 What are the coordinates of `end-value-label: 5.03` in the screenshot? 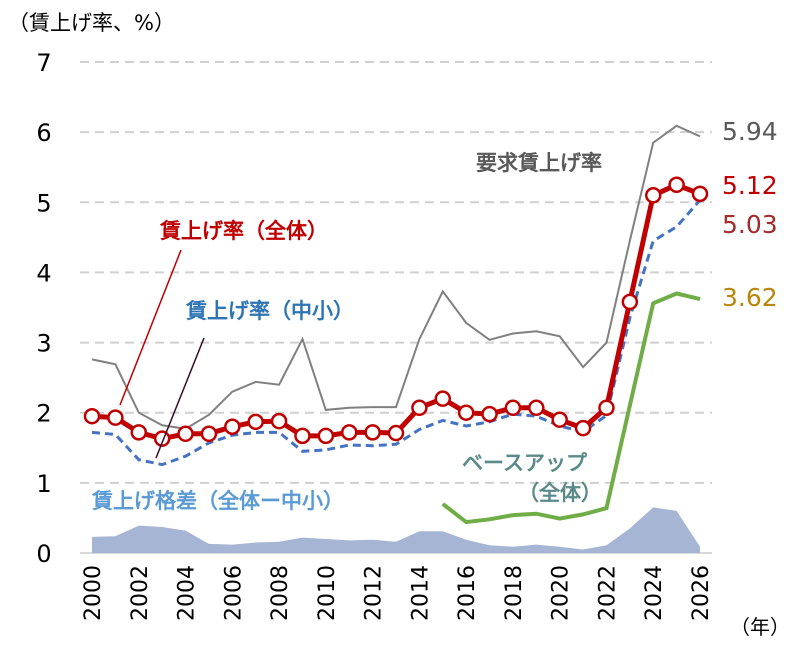 It's located at (750, 224).